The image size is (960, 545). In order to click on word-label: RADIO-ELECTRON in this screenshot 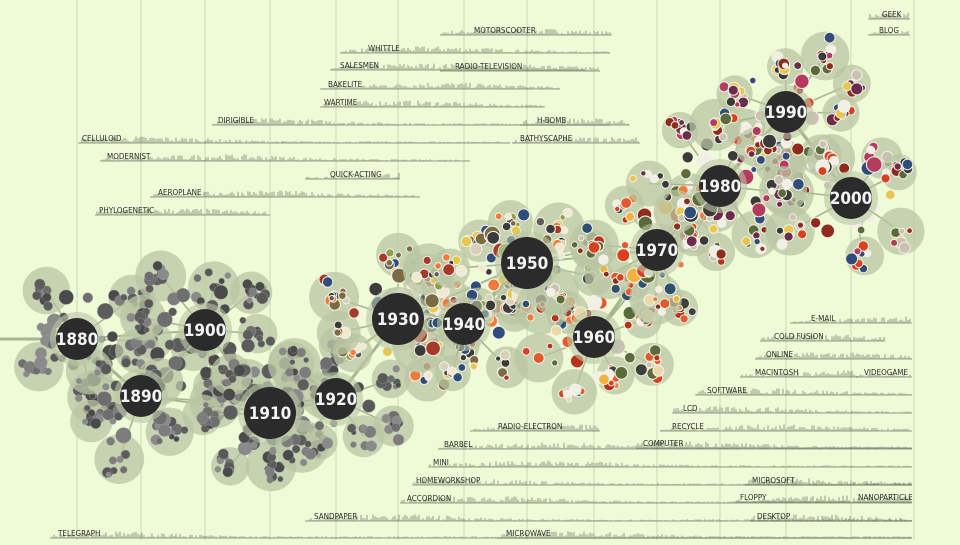, I will do `click(530, 426)`.